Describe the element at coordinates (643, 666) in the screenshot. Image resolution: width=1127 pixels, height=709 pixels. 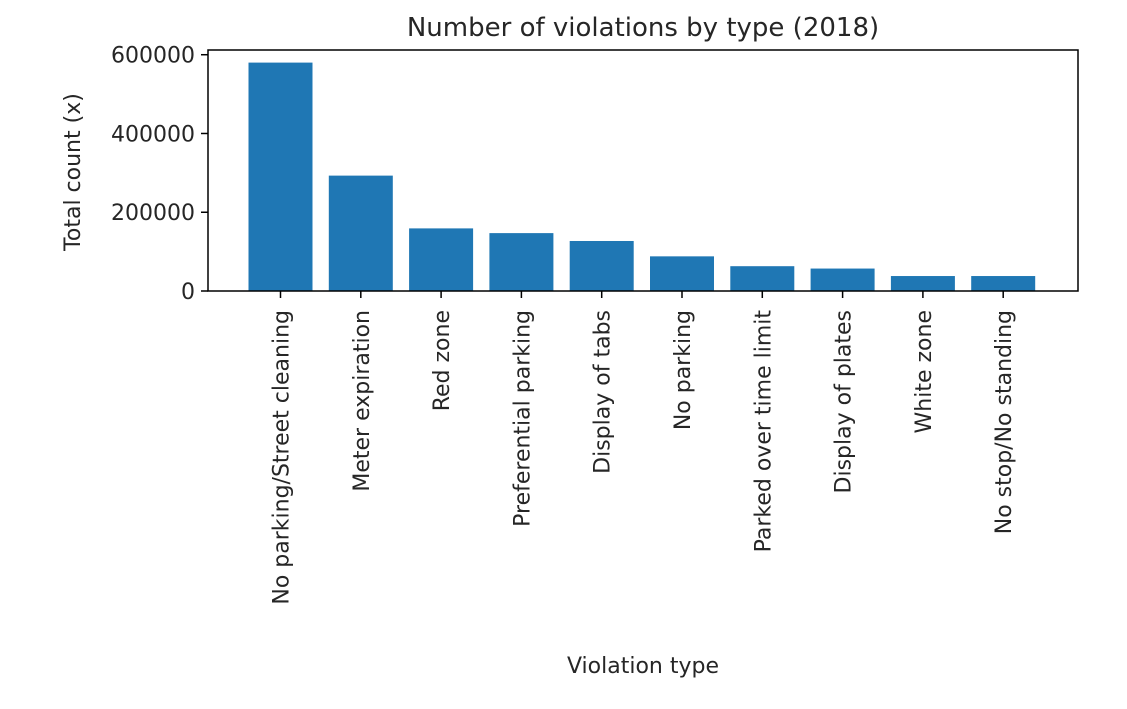
I see `x-axis-label: Violation type` at that location.